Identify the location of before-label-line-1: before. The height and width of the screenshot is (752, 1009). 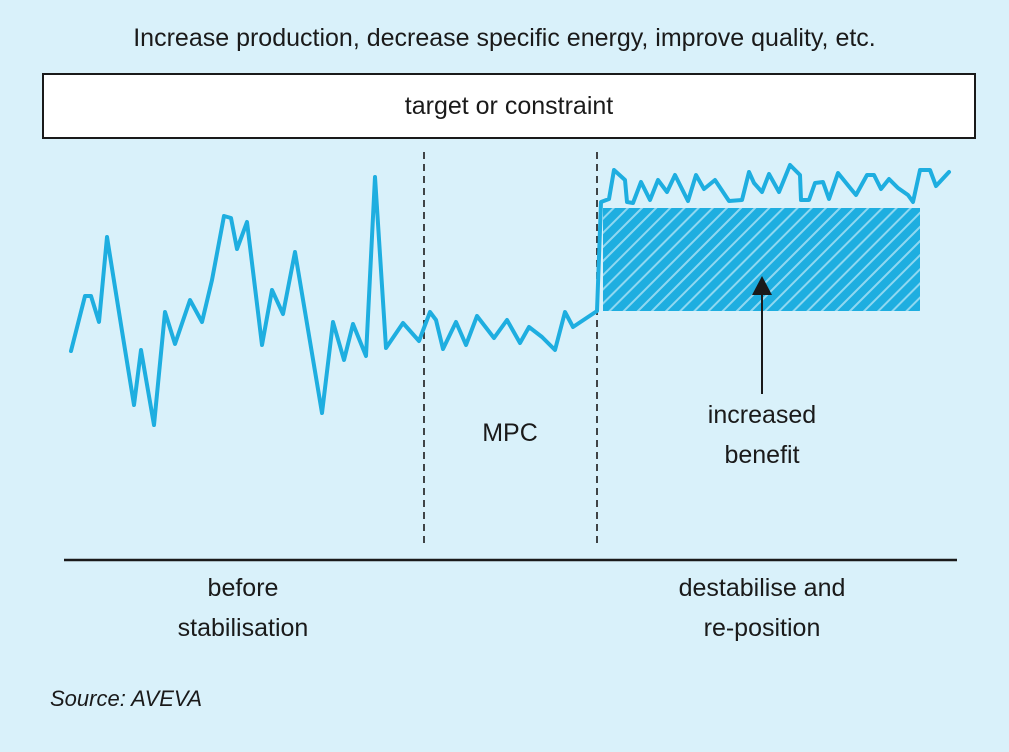
(243, 588).